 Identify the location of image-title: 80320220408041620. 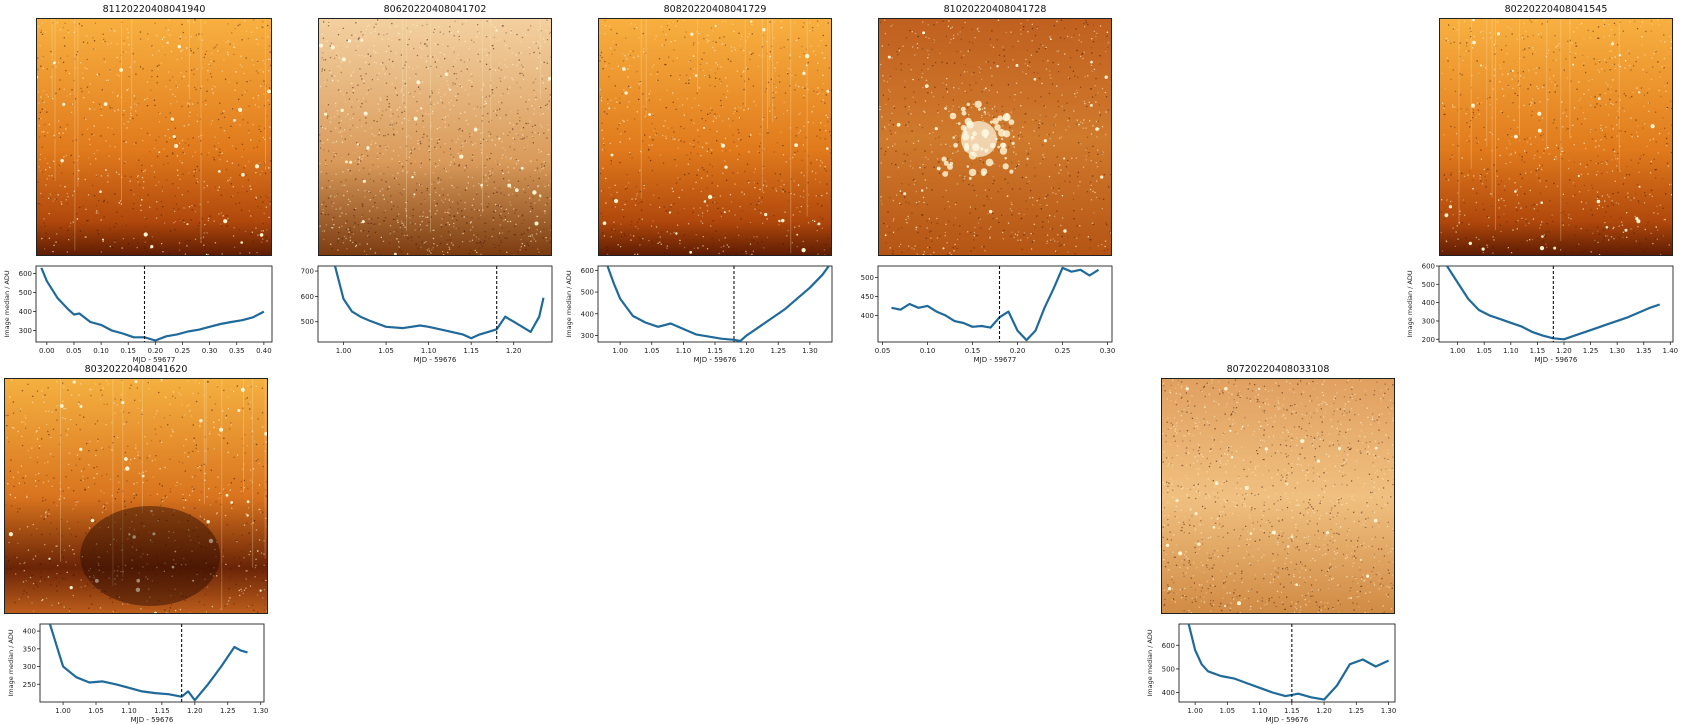
(136, 370).